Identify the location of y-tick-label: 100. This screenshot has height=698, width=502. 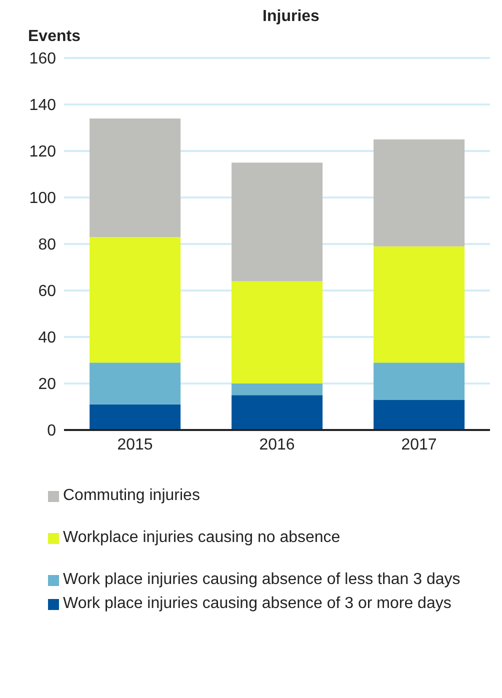
(42, 199).